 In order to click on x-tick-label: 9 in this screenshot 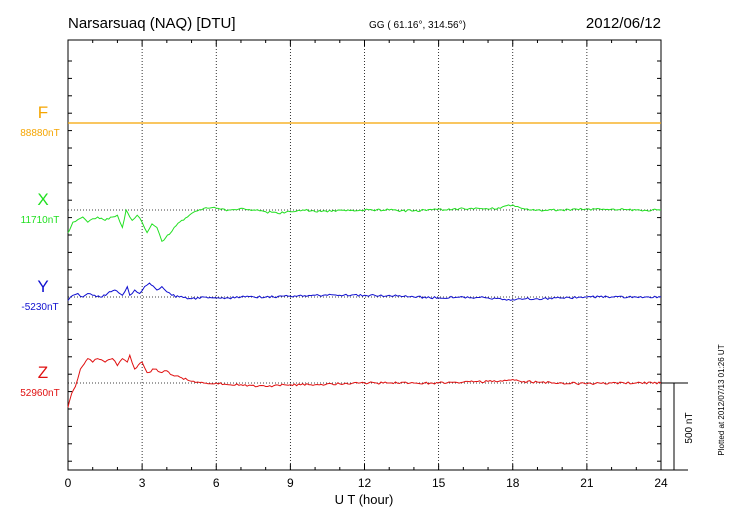, I will do `click(290, 483)`.